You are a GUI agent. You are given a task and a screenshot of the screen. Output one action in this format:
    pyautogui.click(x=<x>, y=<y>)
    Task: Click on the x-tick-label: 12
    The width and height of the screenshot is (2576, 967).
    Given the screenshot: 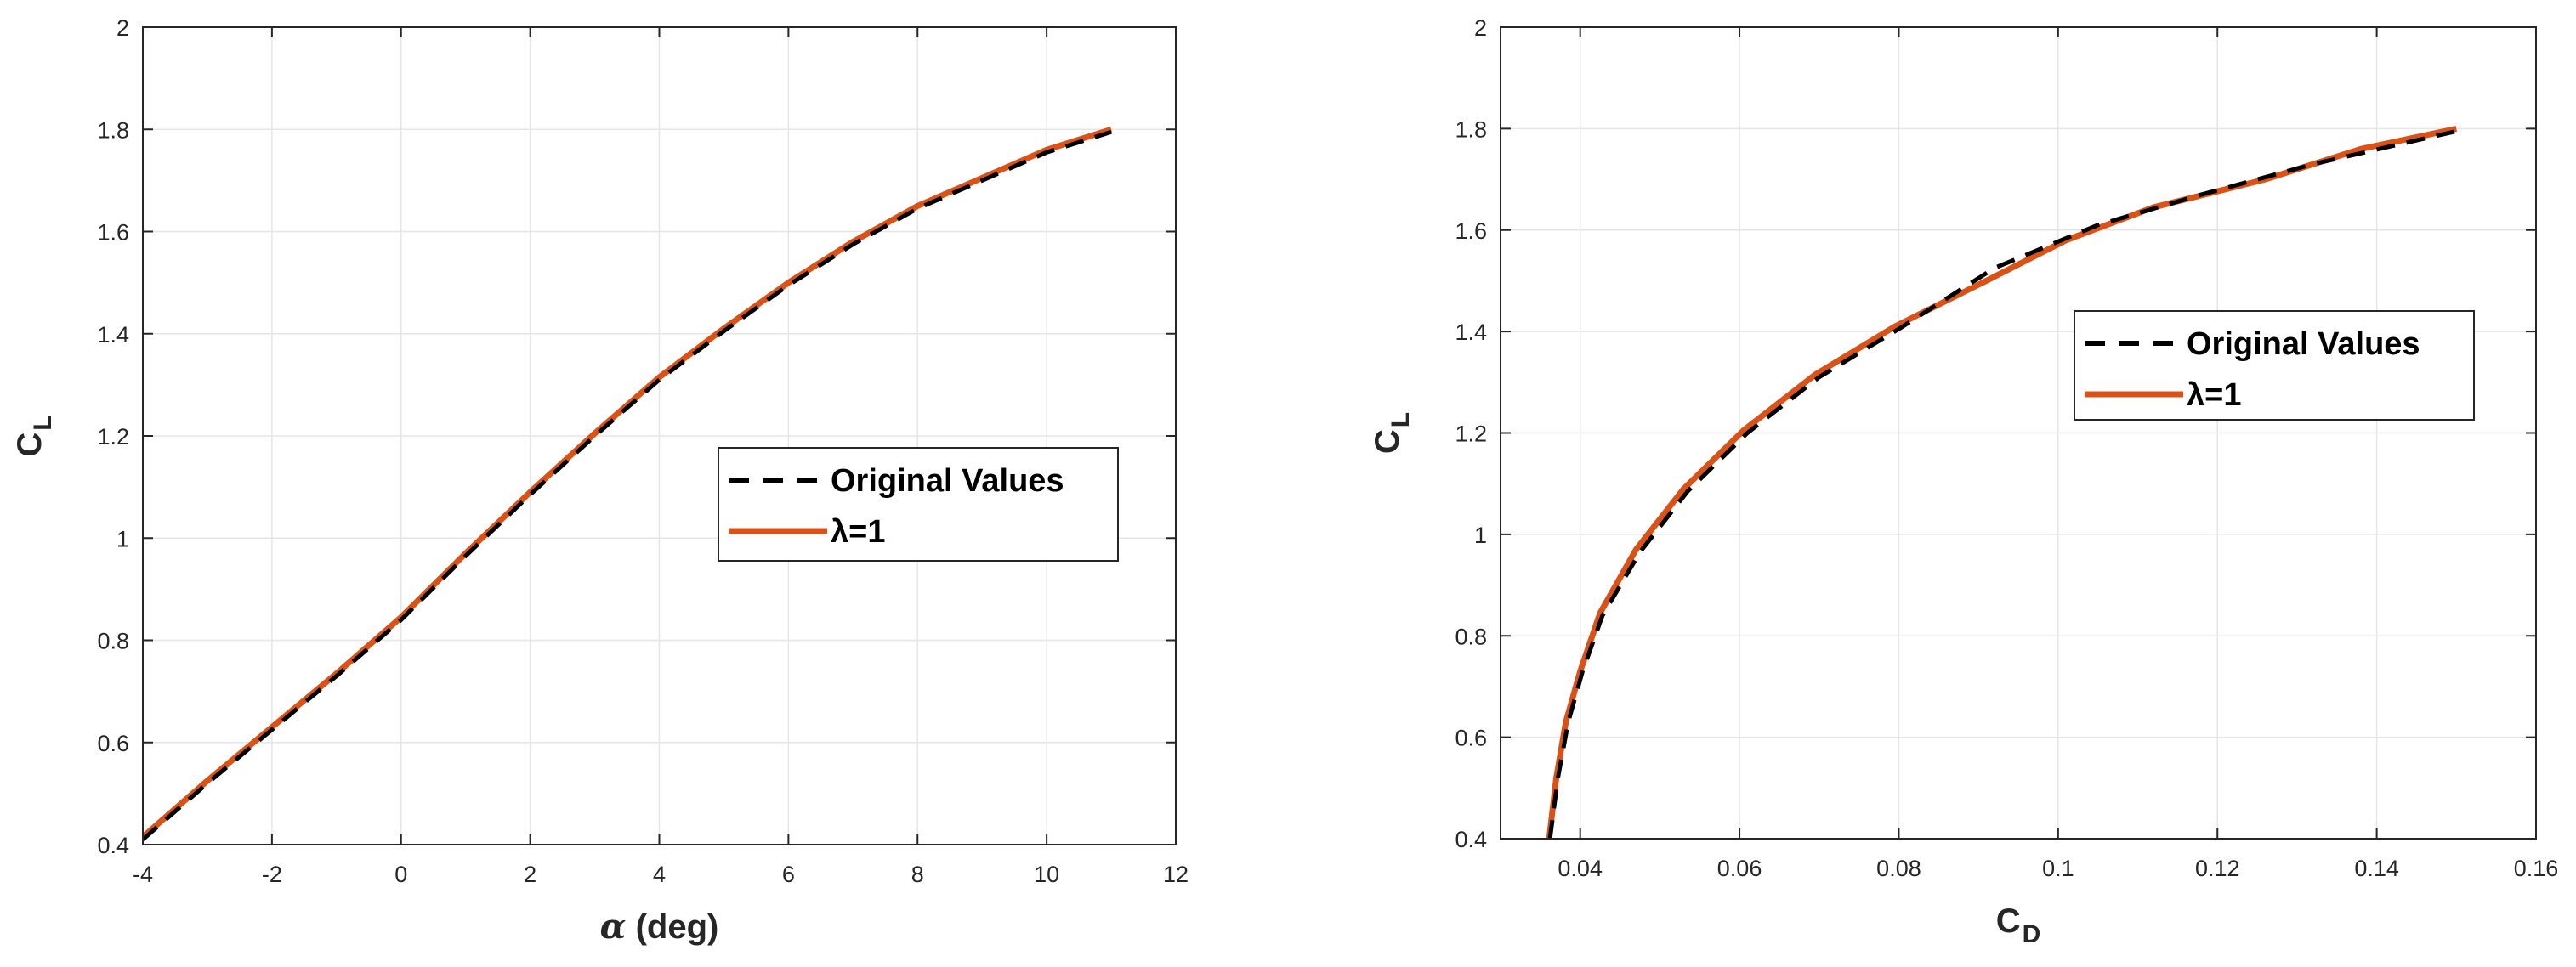 What is the action you would take?
    pyautogui.click(x=1176, y=875)
    